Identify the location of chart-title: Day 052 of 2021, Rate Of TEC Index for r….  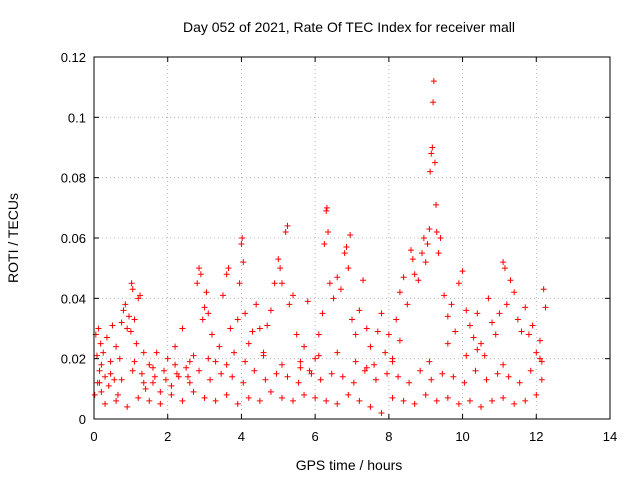
(349, 27).